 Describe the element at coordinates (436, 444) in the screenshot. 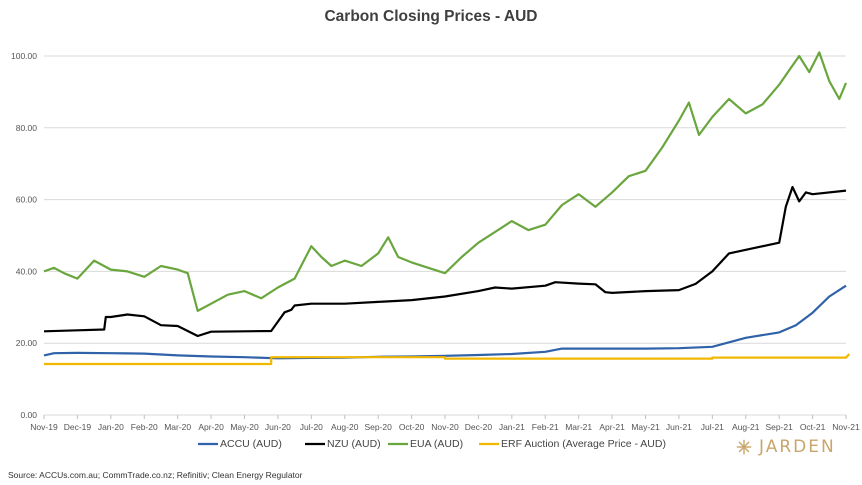

I see `legend-label: EUA (AUD)` at that location.